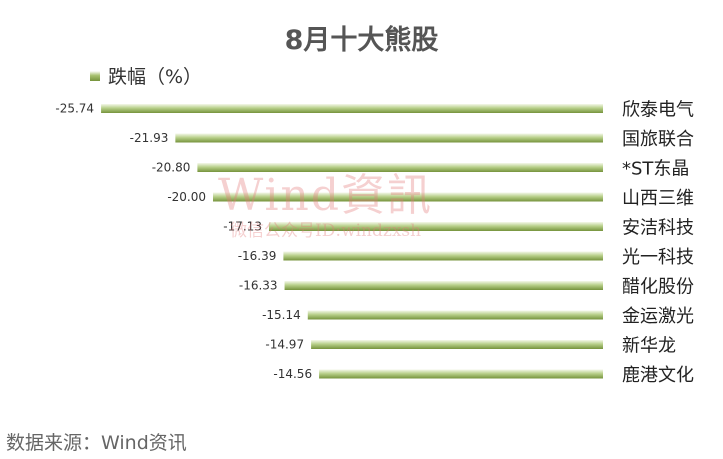 This screenshot has height=459, width=723. I want to click on legend: 跌幅（%）, so click(146, 75).